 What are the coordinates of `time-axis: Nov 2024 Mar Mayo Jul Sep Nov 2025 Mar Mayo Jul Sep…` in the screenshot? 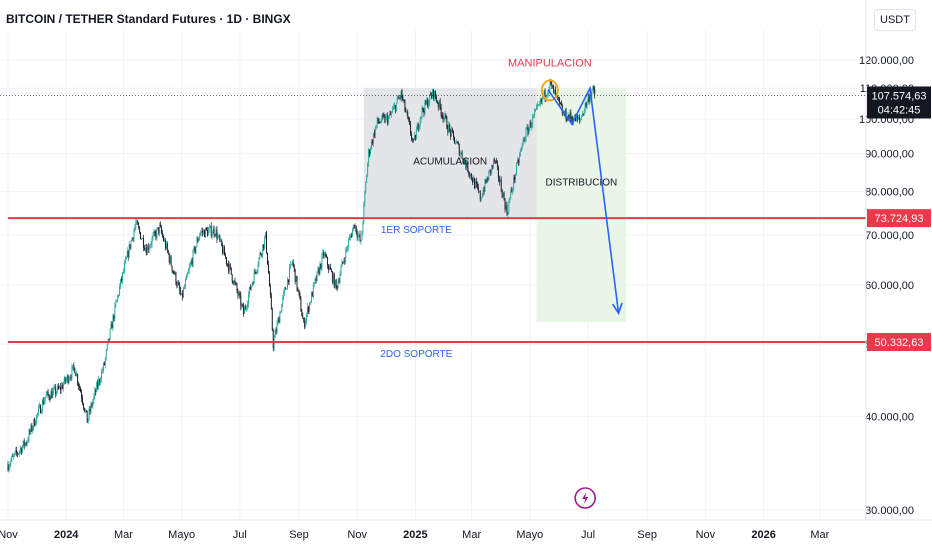 It's located at (466, 530).